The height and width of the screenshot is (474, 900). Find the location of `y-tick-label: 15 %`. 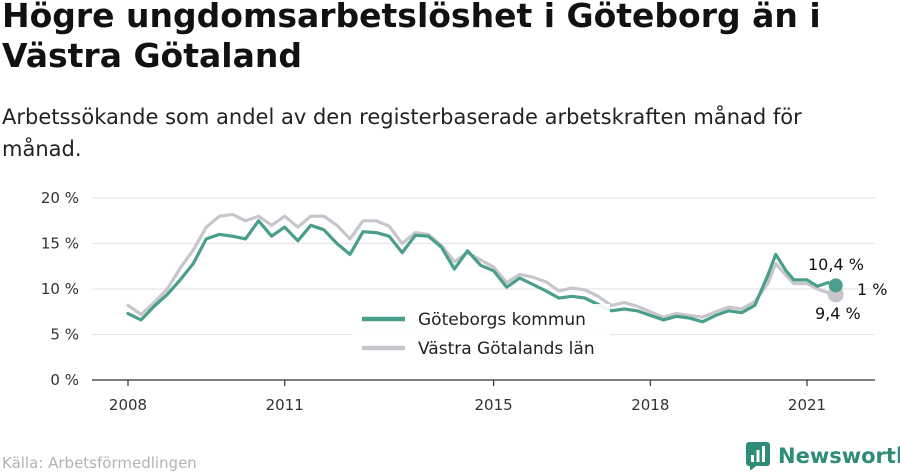

y-tick-label: 15 % is located at coordinates (60, 244).